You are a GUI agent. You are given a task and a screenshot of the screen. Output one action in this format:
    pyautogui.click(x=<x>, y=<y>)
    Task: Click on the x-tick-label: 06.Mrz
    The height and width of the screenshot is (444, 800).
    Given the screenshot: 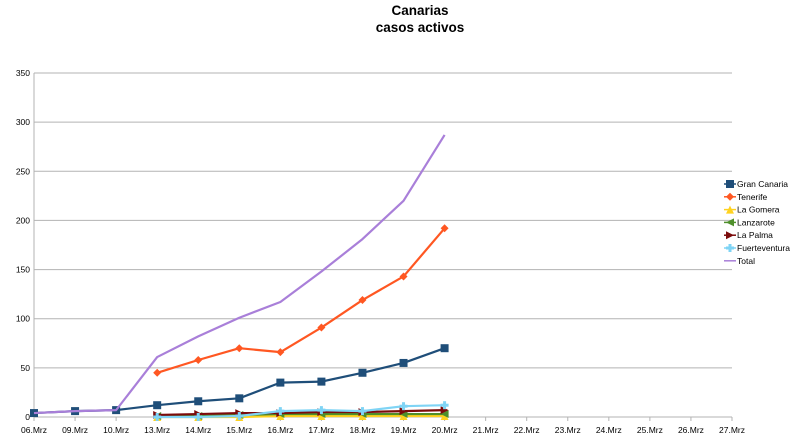 What is the action you would take?
    pyautogui.click(x=34, y=430)
    